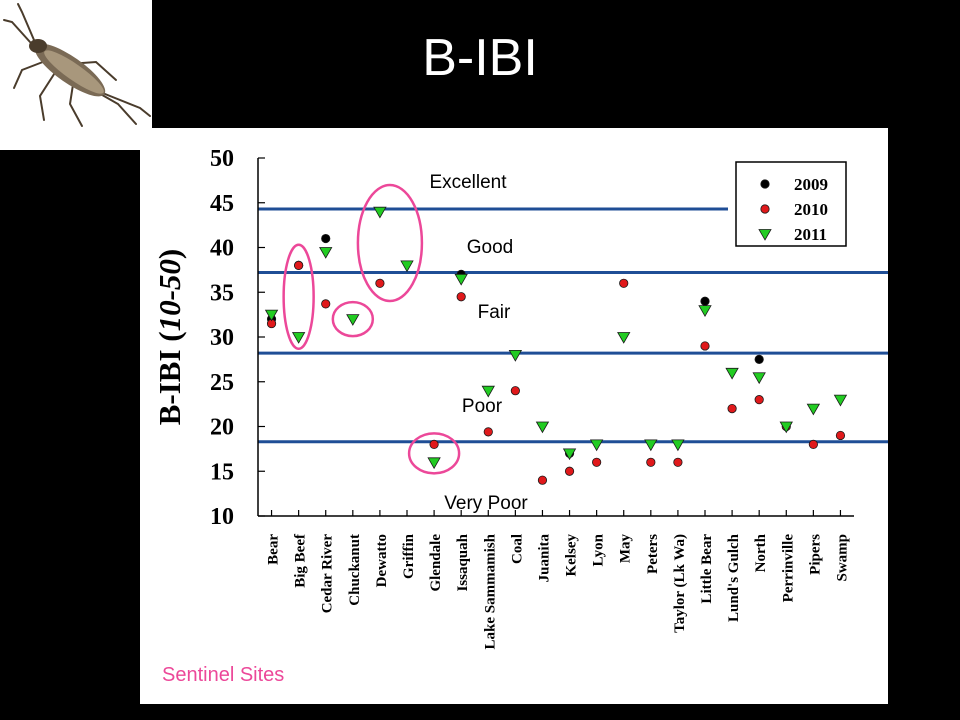 This screenshot has height=720, width=960. What do you see at coordinates (680, 583) in the screenshot?
I see `x-tick-label: Taylor (Lk Wa)` at bounding box center [680, 583].